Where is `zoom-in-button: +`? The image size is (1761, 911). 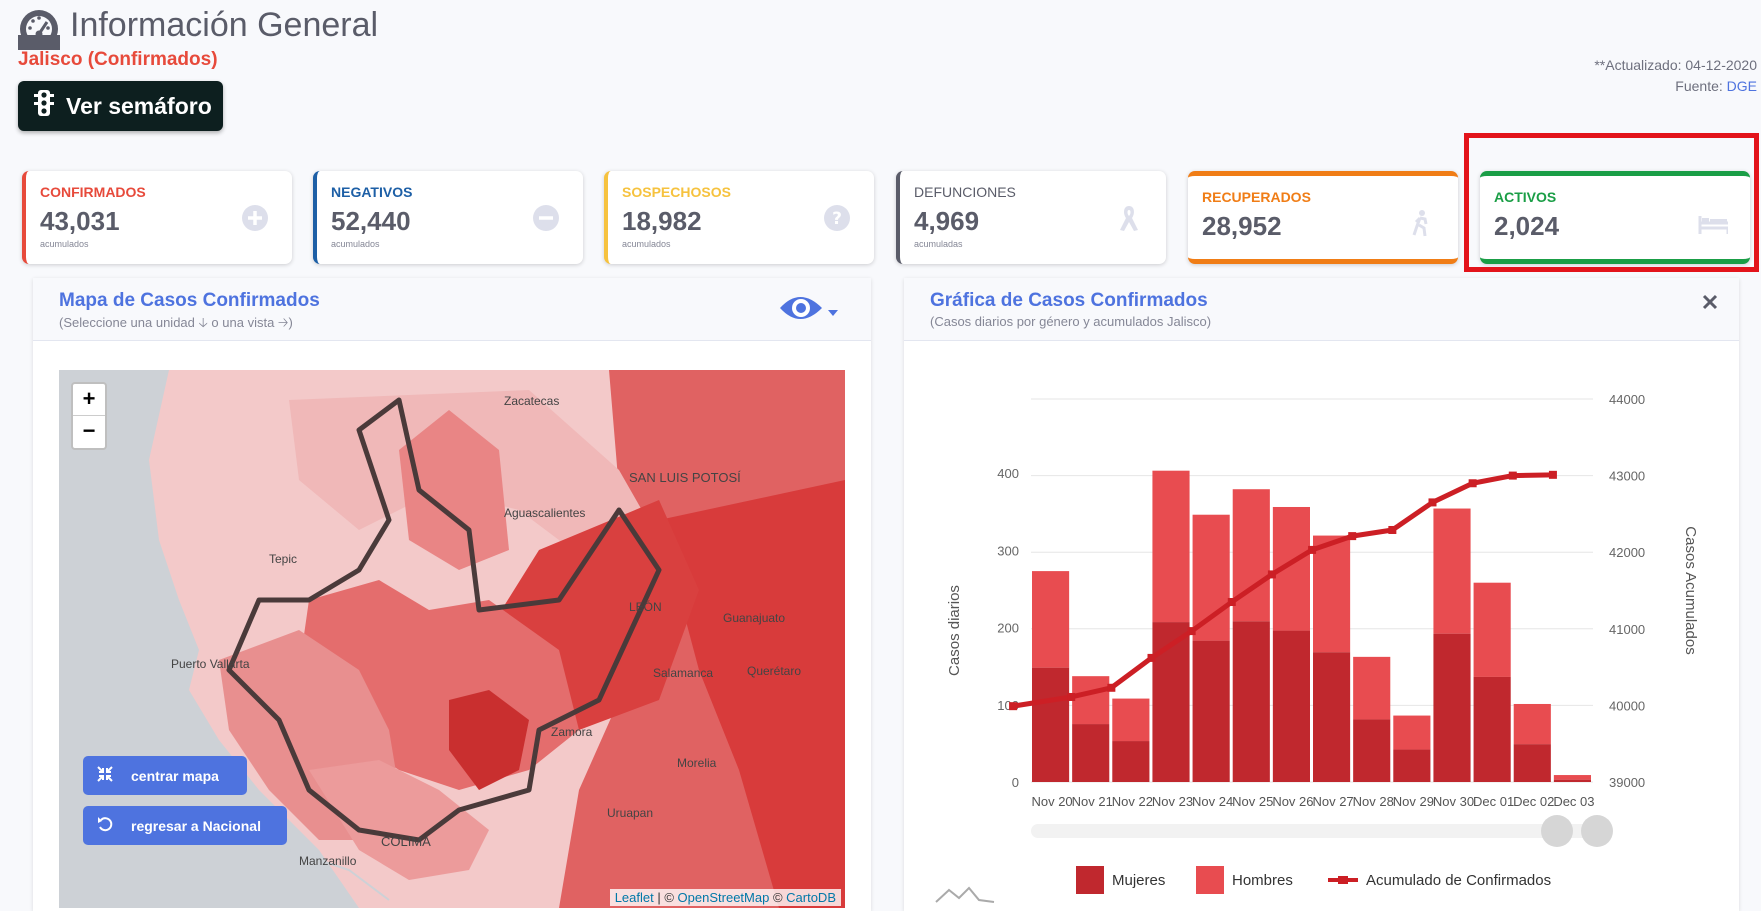 zoom-in-button: + is located at coordinates (89, 400).